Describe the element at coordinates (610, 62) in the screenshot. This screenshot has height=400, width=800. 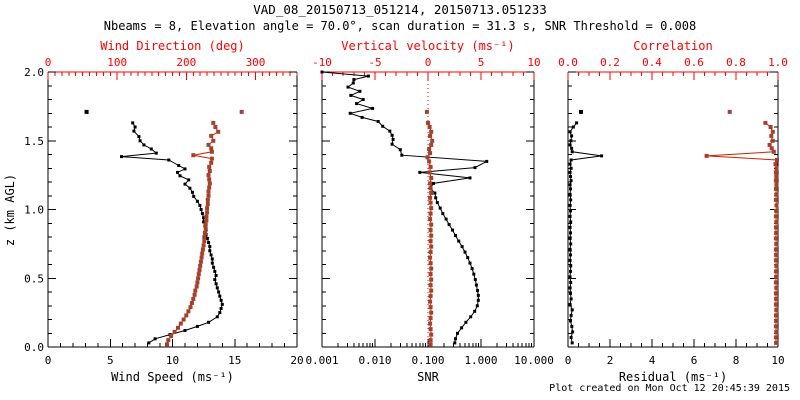
I see `top-tick-label: 0.2` at that location.